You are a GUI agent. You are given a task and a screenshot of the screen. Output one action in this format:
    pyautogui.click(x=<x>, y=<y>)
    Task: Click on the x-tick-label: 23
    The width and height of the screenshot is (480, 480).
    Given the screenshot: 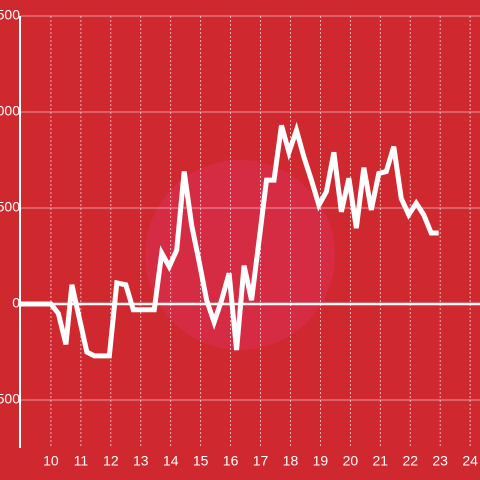 What is the action you would take?
    pyautogui.click(x=440, y=461)
    